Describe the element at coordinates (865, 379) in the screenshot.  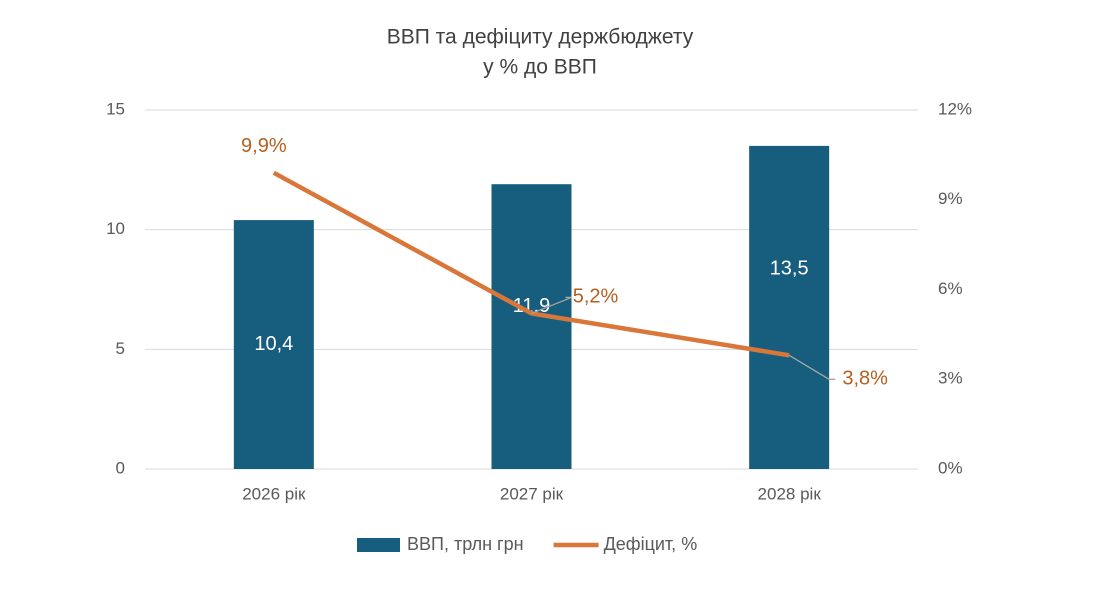
I see `line-value-label: 3,8%` at that location.